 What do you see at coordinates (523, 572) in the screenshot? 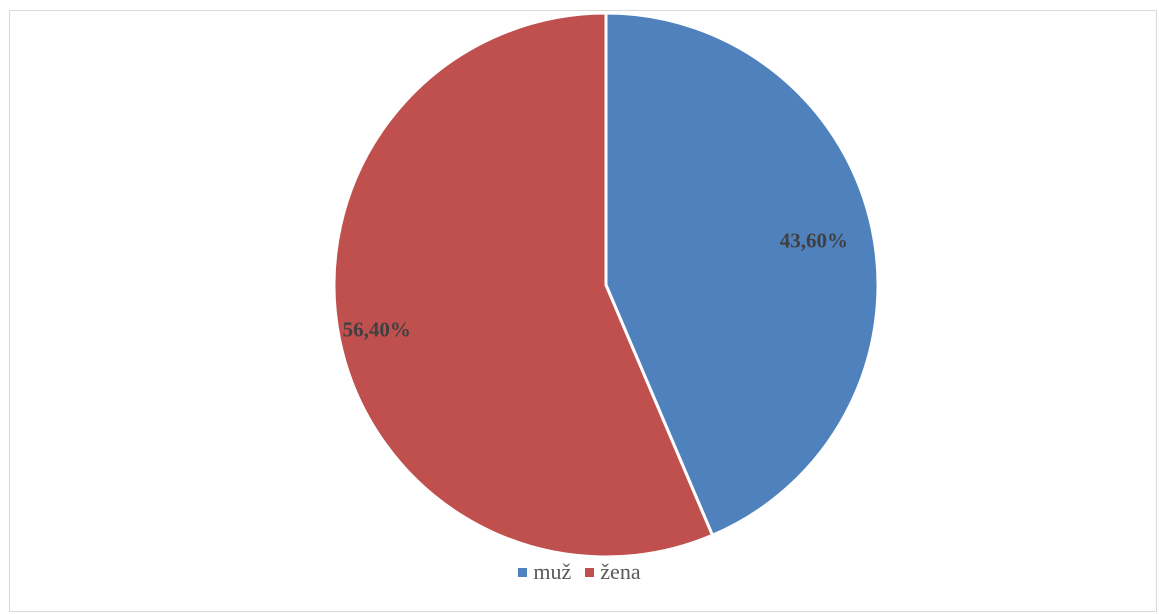
I see `legend-swatch-muz` at bounding box center [523, 572].